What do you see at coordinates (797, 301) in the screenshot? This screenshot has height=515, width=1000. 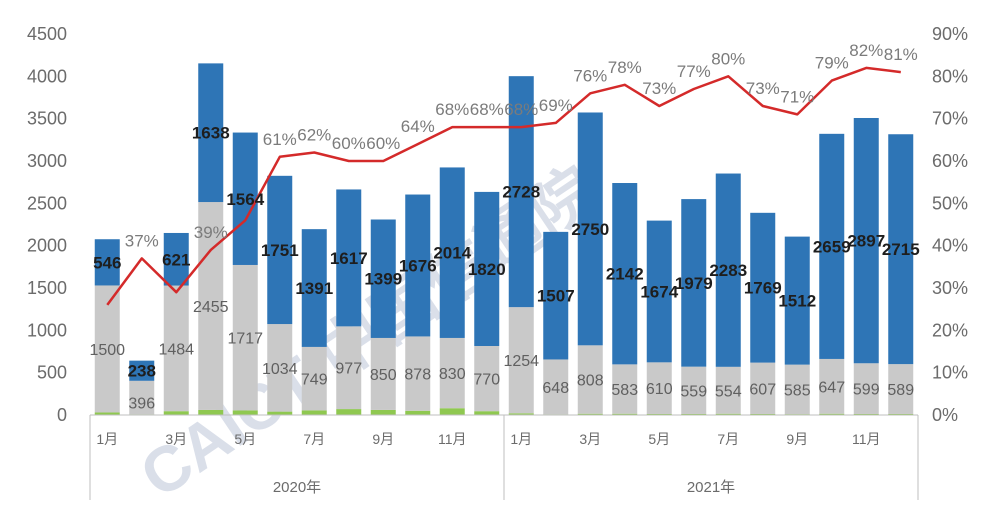 I see `blue-value-label: 1512` at bounding box center [797, 301].